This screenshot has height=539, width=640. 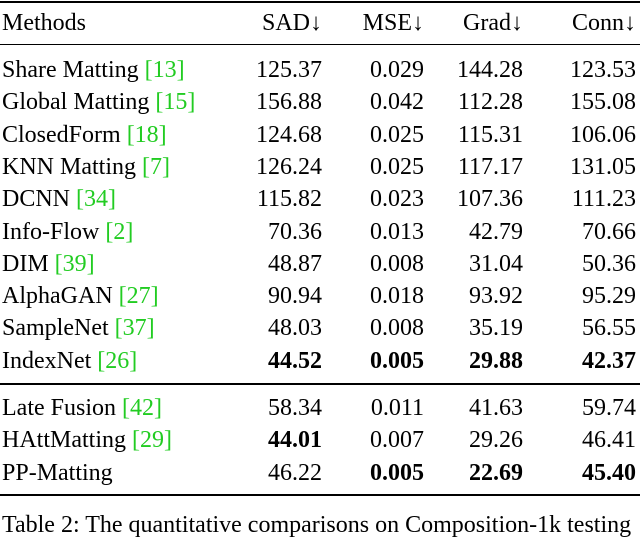 I want to click on value-cell: 124.68, so click(x=289, y=134).